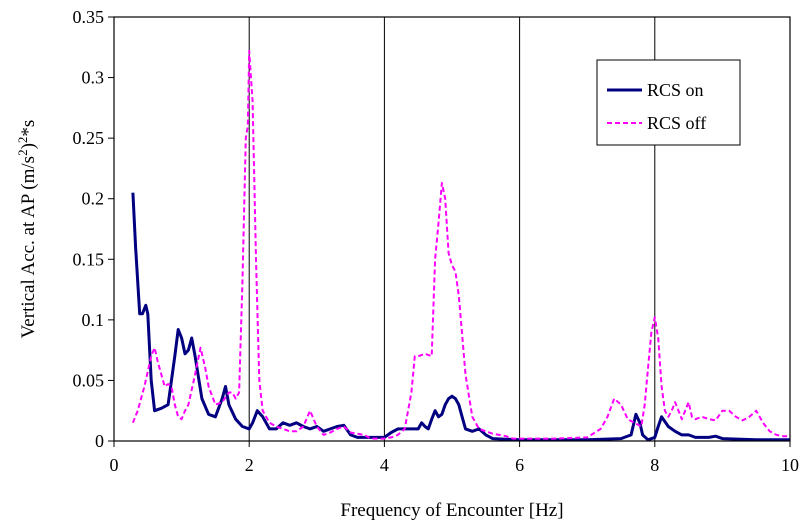 Image resolution: width=806 pixels, height=525 pixels. I want to click on y-tick-label: 0.35, so click(89, 17).